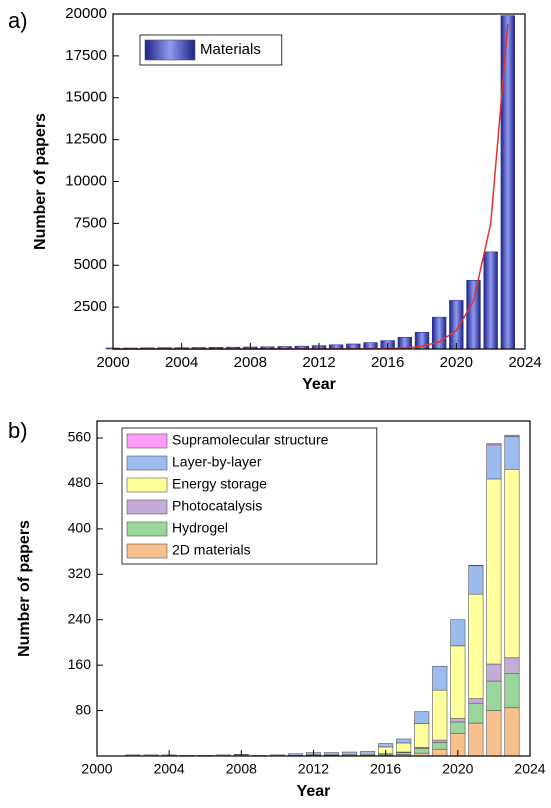 Image resolution: width=551 pixels, height=808 pixels. What do you see at coordinates (200, 528) in the screenshot?
I see `legend-label: Hydrogel` at bounding box center [200, 528].